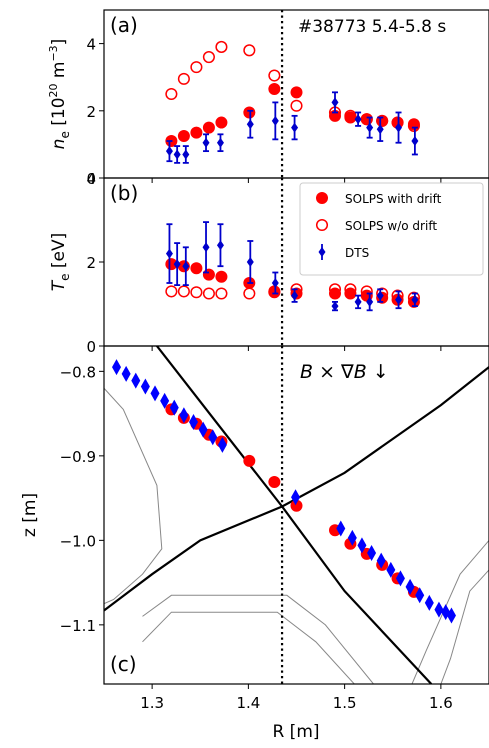 The height and width of the screenshot is (748, 489). I want to click on y-tick-label: −0.8, so click(78, 372).